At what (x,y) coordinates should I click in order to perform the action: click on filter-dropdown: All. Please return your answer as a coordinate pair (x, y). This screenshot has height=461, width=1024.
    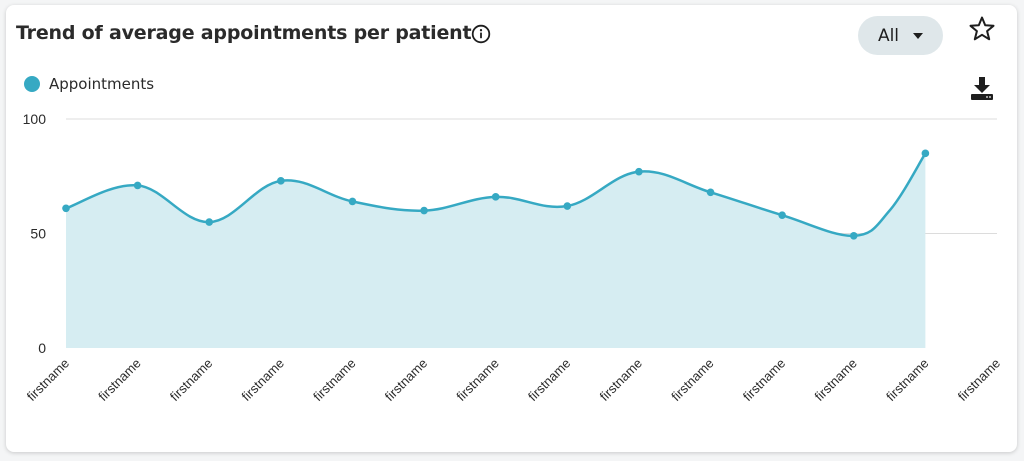
    Looking at the image, I should click on (900, 35).